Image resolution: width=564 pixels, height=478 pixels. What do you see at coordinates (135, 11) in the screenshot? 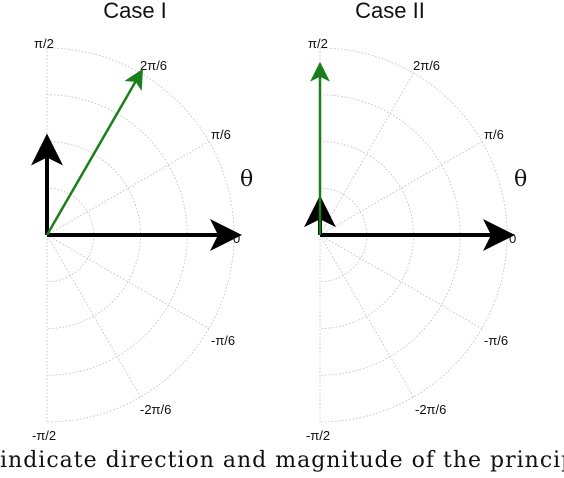
I see `panel-title: Case I` at bounding box center [135, 11].